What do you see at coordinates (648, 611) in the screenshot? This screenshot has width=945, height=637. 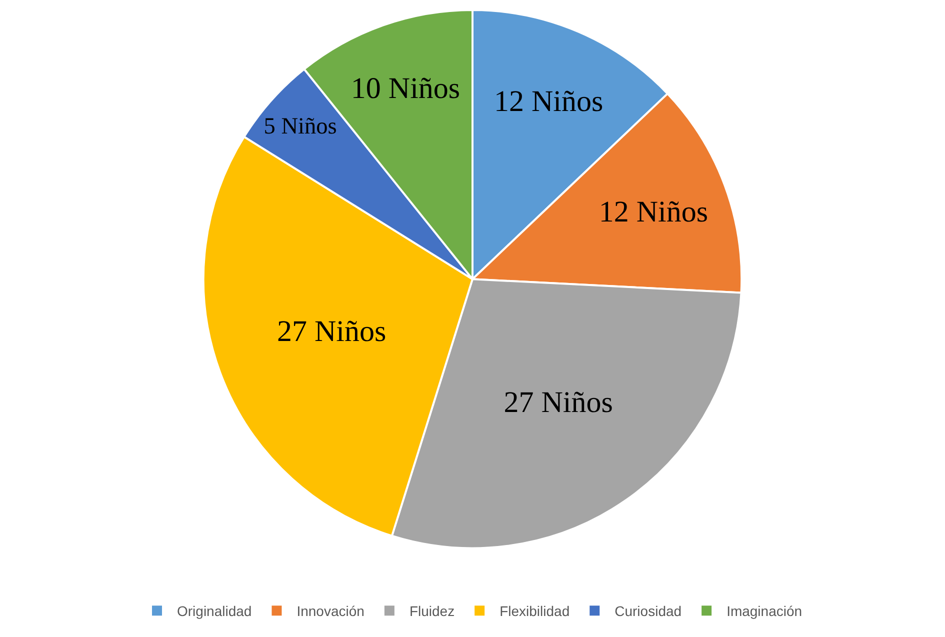 I see `legend-label: Curiosidad` at bounding box center [648, 611].